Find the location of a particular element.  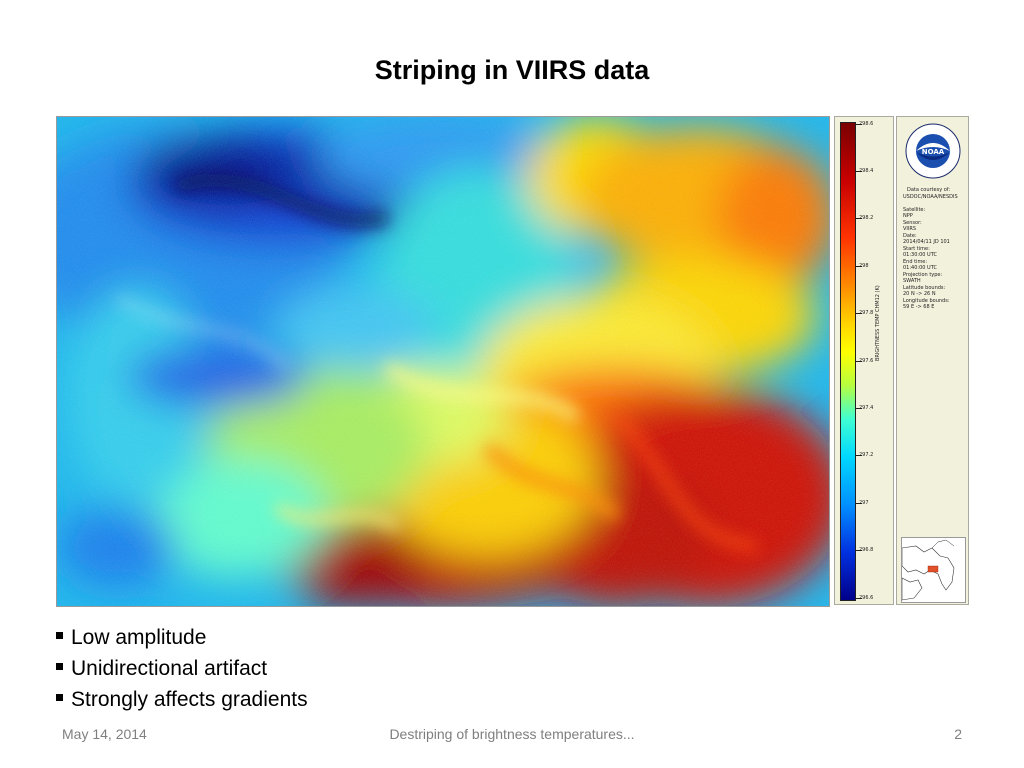

bullet-text: Unidirectional artifact is located at coordinates (169, 668).